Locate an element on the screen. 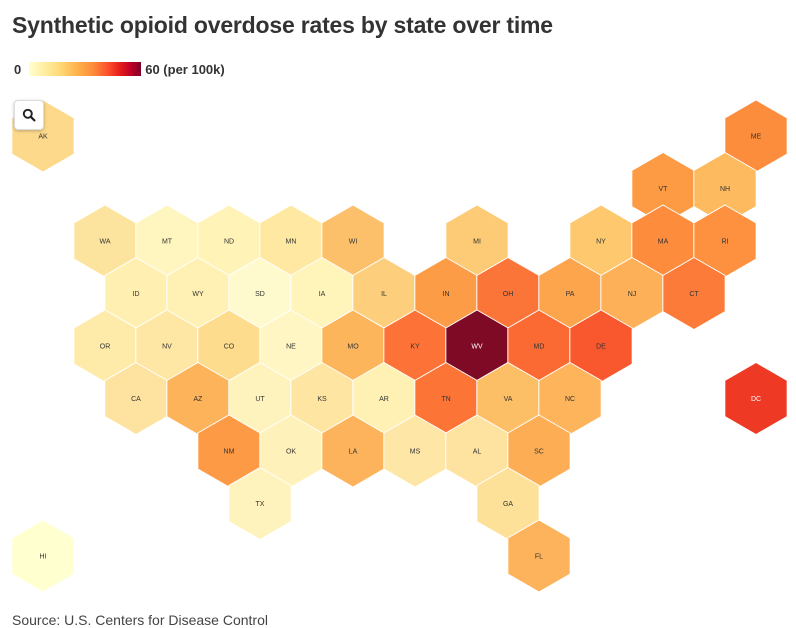 The image size is (796, 628). state-tile-dc is located at coordinates (756, 398).